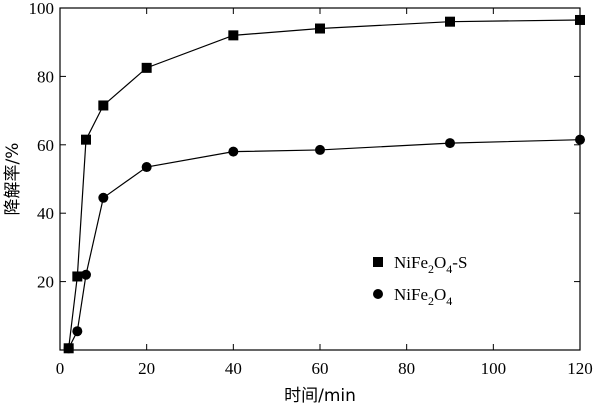  I want to click on y-tick-label: 100, so click(42, 9).